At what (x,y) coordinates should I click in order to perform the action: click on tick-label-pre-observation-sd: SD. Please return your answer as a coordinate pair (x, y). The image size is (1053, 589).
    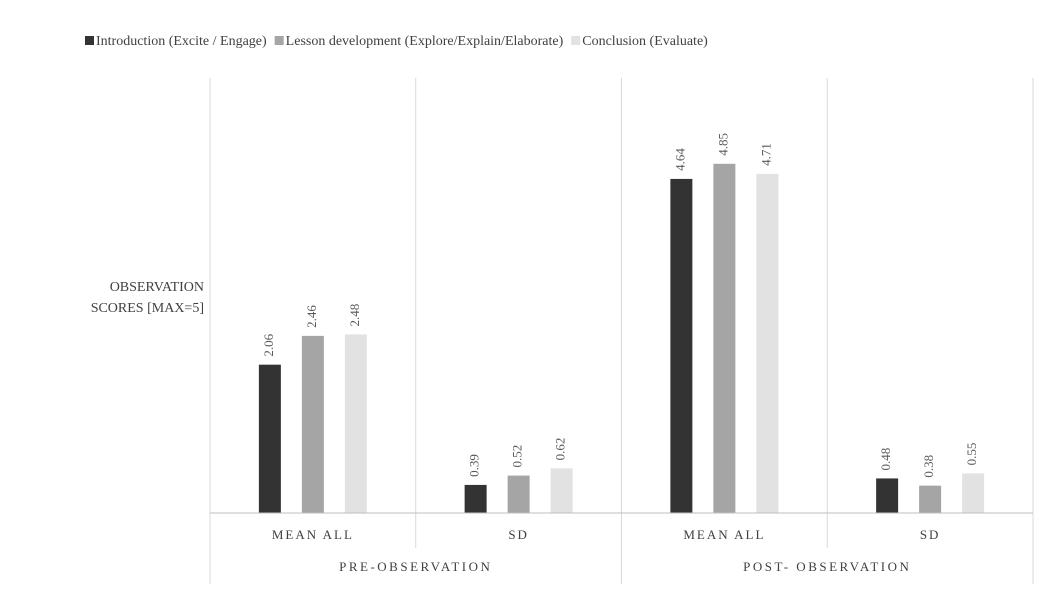
    Looking at the image, I should click on (518, 534).